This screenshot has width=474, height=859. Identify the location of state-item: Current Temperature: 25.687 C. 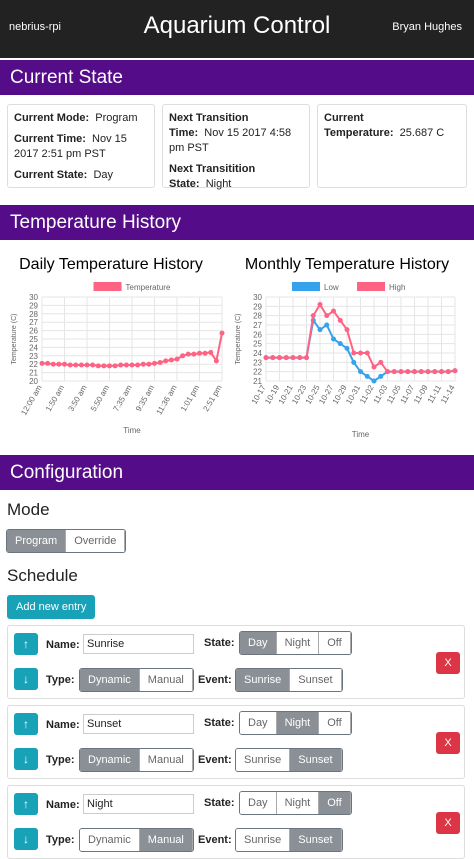
(392, 126).